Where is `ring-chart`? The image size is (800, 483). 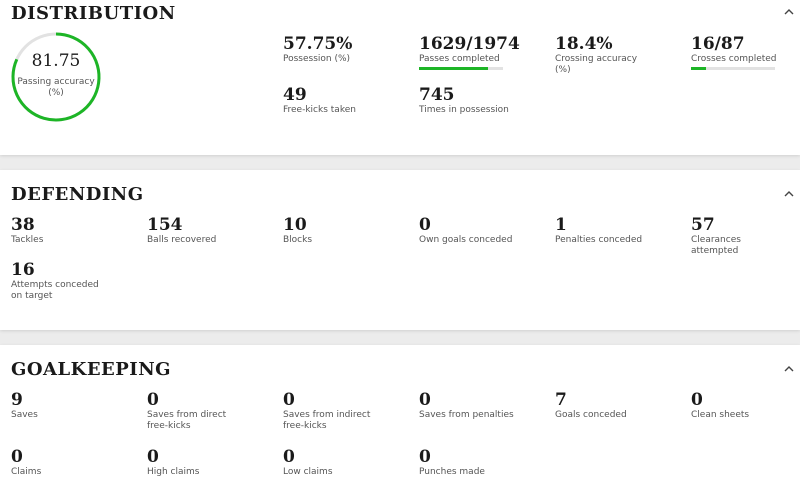 ring-chart is located at coordinates (56, 77).